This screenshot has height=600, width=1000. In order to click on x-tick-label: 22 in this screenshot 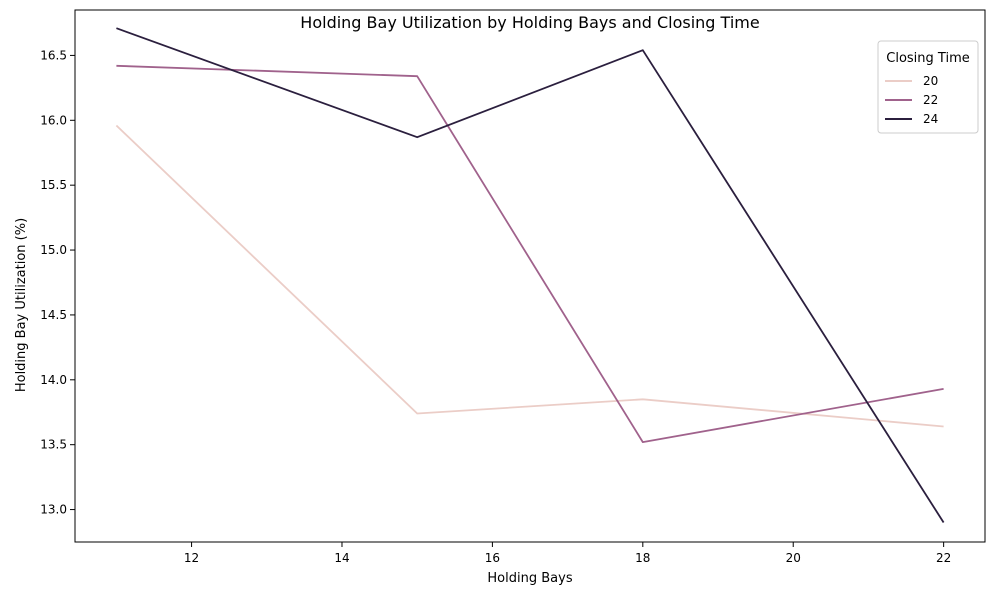, I will do `click(943, 558)`.